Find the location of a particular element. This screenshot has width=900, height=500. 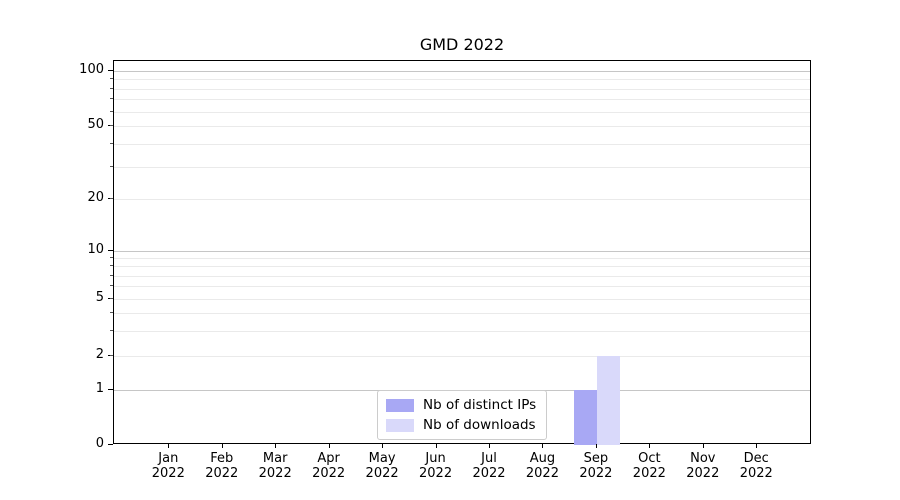

x-tick-label: Jul 2022 is located at coordinates (489, 466).